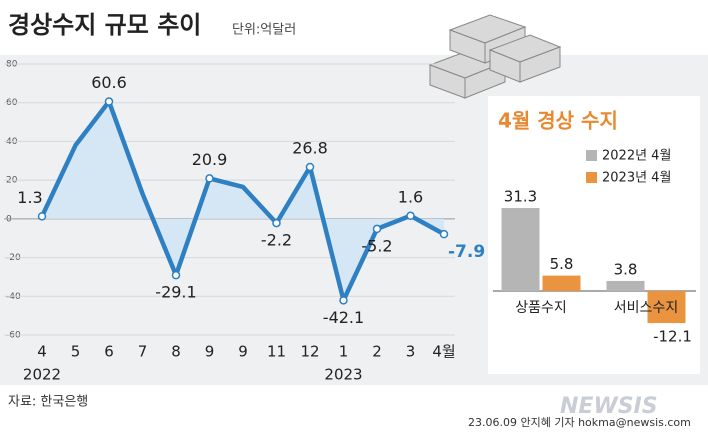 The image size is (708, 437). What do you see at coordinates (76, 352) in the screenshot?
I see `x-tick-label: 5` at bounding box center [76, 352].